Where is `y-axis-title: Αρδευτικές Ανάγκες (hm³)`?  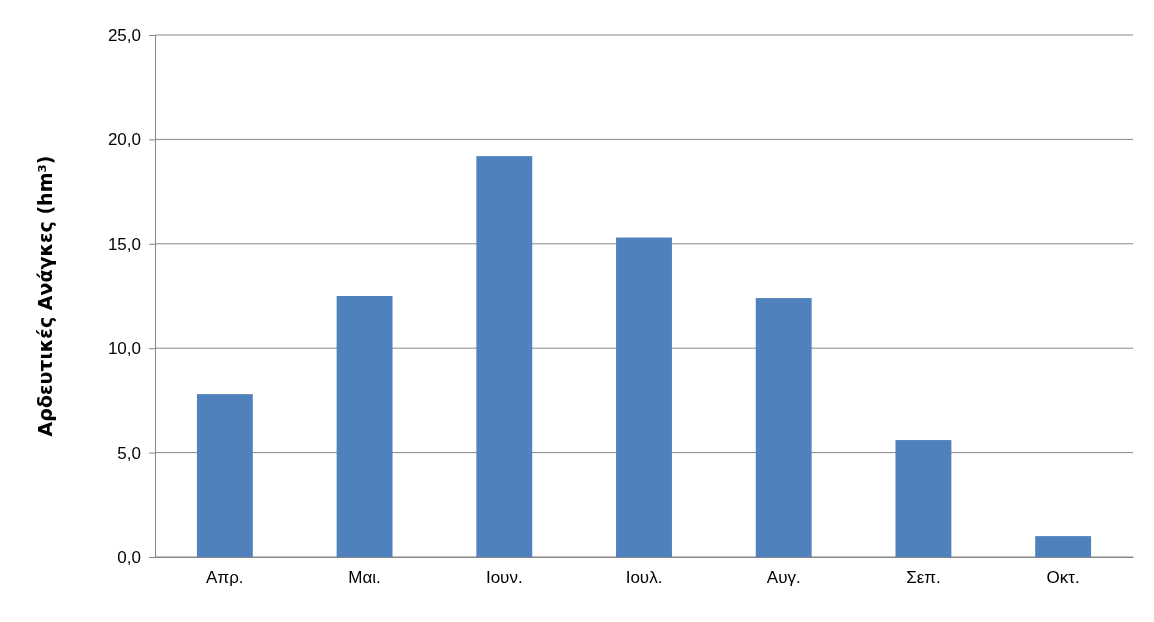
y-axis-title: Αρδευτικές Ανάγκες (hm³) is located at coordinates (45, 296).